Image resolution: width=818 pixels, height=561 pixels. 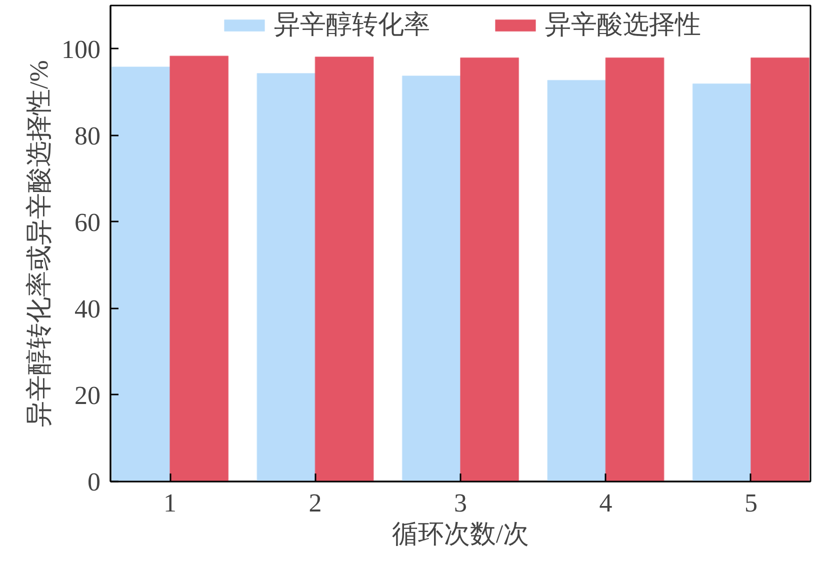 I want to click on x-tick-label: 3, so click(x=460, y=503).